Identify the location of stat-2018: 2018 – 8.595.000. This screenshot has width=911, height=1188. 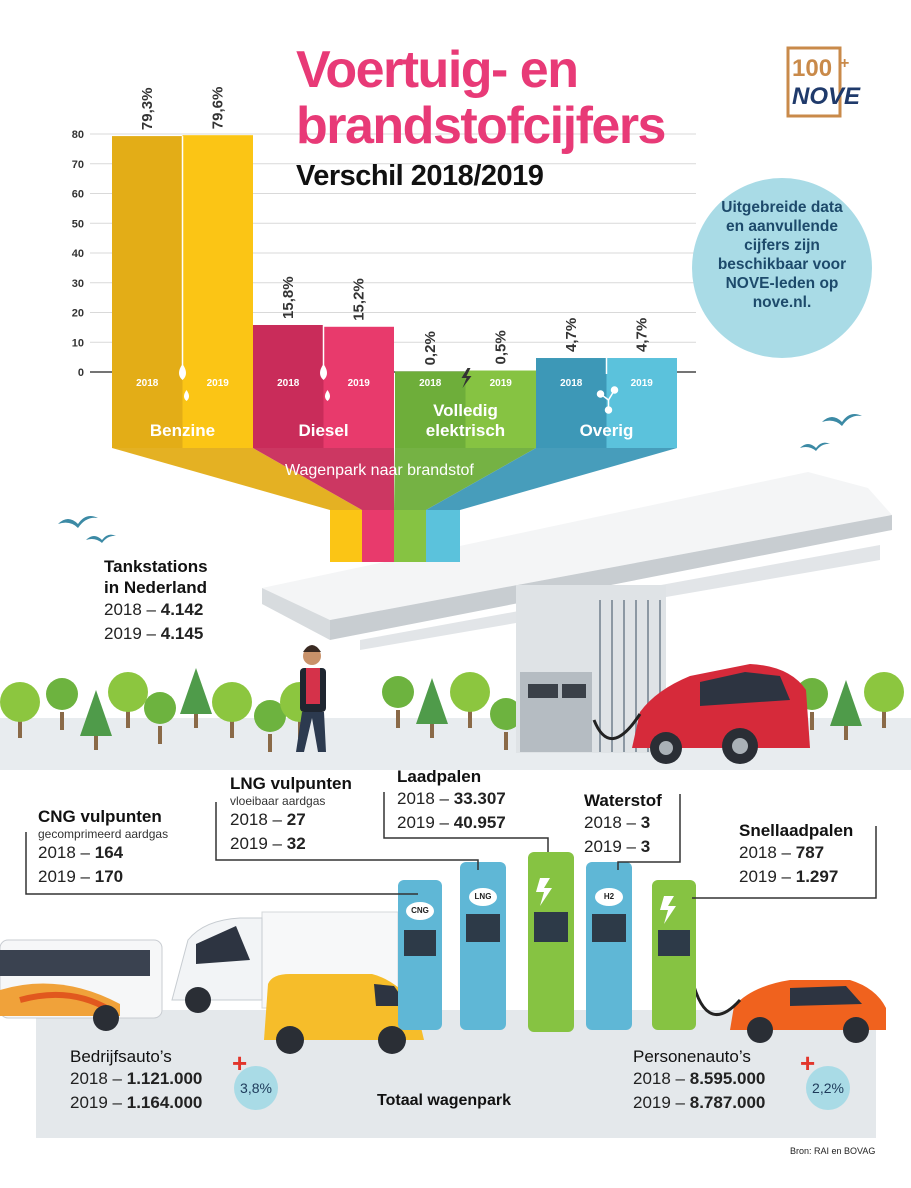
(699, 1078).